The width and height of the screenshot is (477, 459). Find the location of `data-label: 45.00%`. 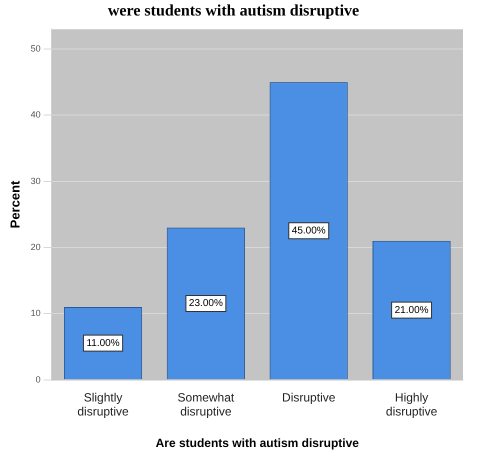

data-label: 45.00% is located at coordinates (309, 230).